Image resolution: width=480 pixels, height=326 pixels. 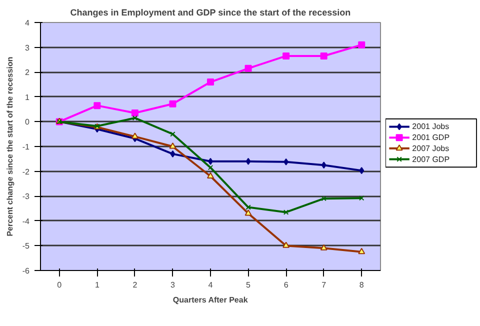 I want to click on y-tick-label: 4, so click(x=27, y=23).